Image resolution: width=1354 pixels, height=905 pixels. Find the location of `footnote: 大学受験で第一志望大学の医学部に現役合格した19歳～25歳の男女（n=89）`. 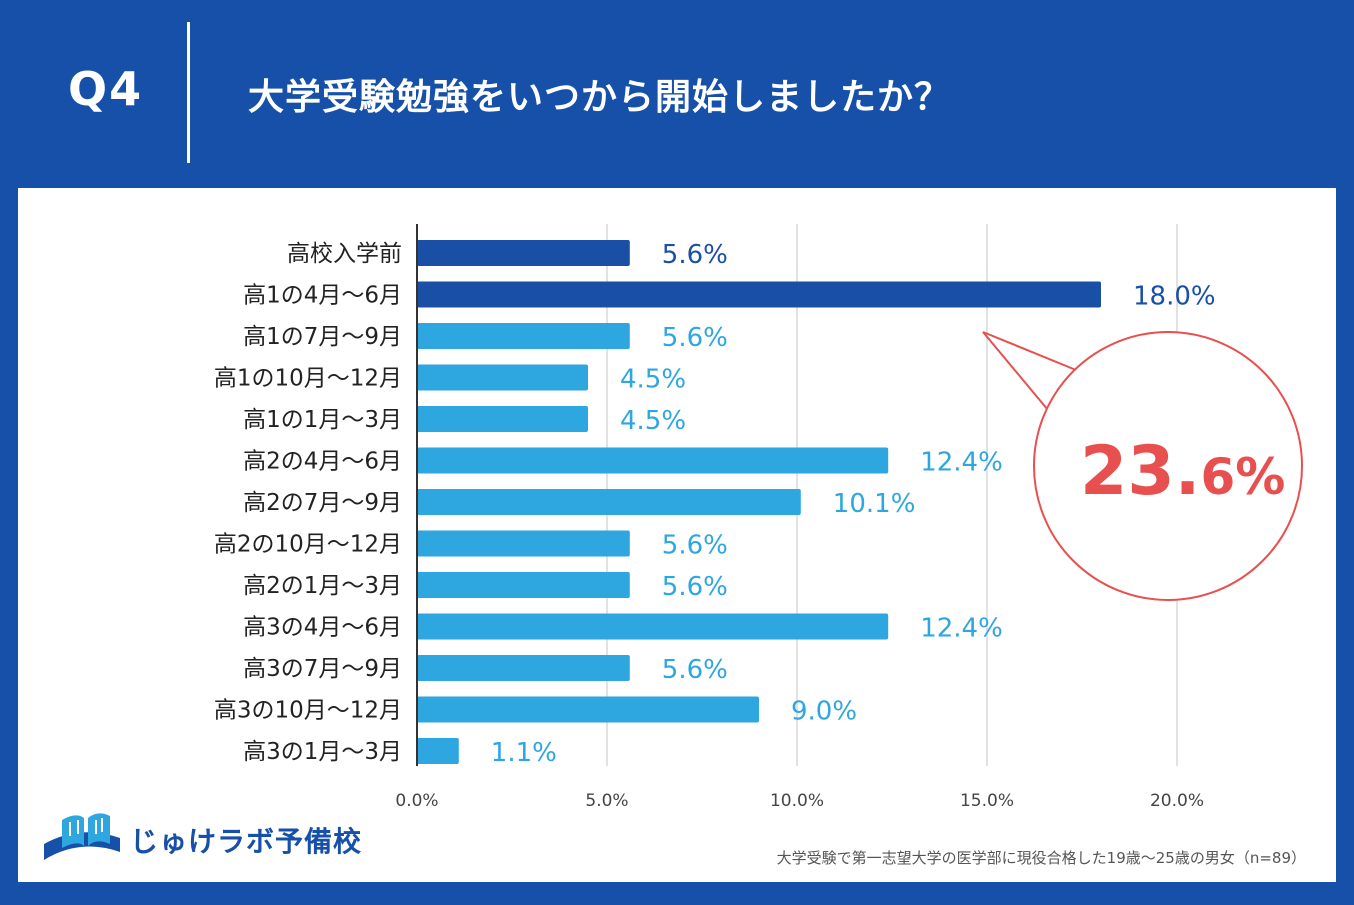

footnote: 大学受験で第一志望大学の医学部に現役合格した19歳～25歳の男女（n=89） is located at coordinates (1041, 858).